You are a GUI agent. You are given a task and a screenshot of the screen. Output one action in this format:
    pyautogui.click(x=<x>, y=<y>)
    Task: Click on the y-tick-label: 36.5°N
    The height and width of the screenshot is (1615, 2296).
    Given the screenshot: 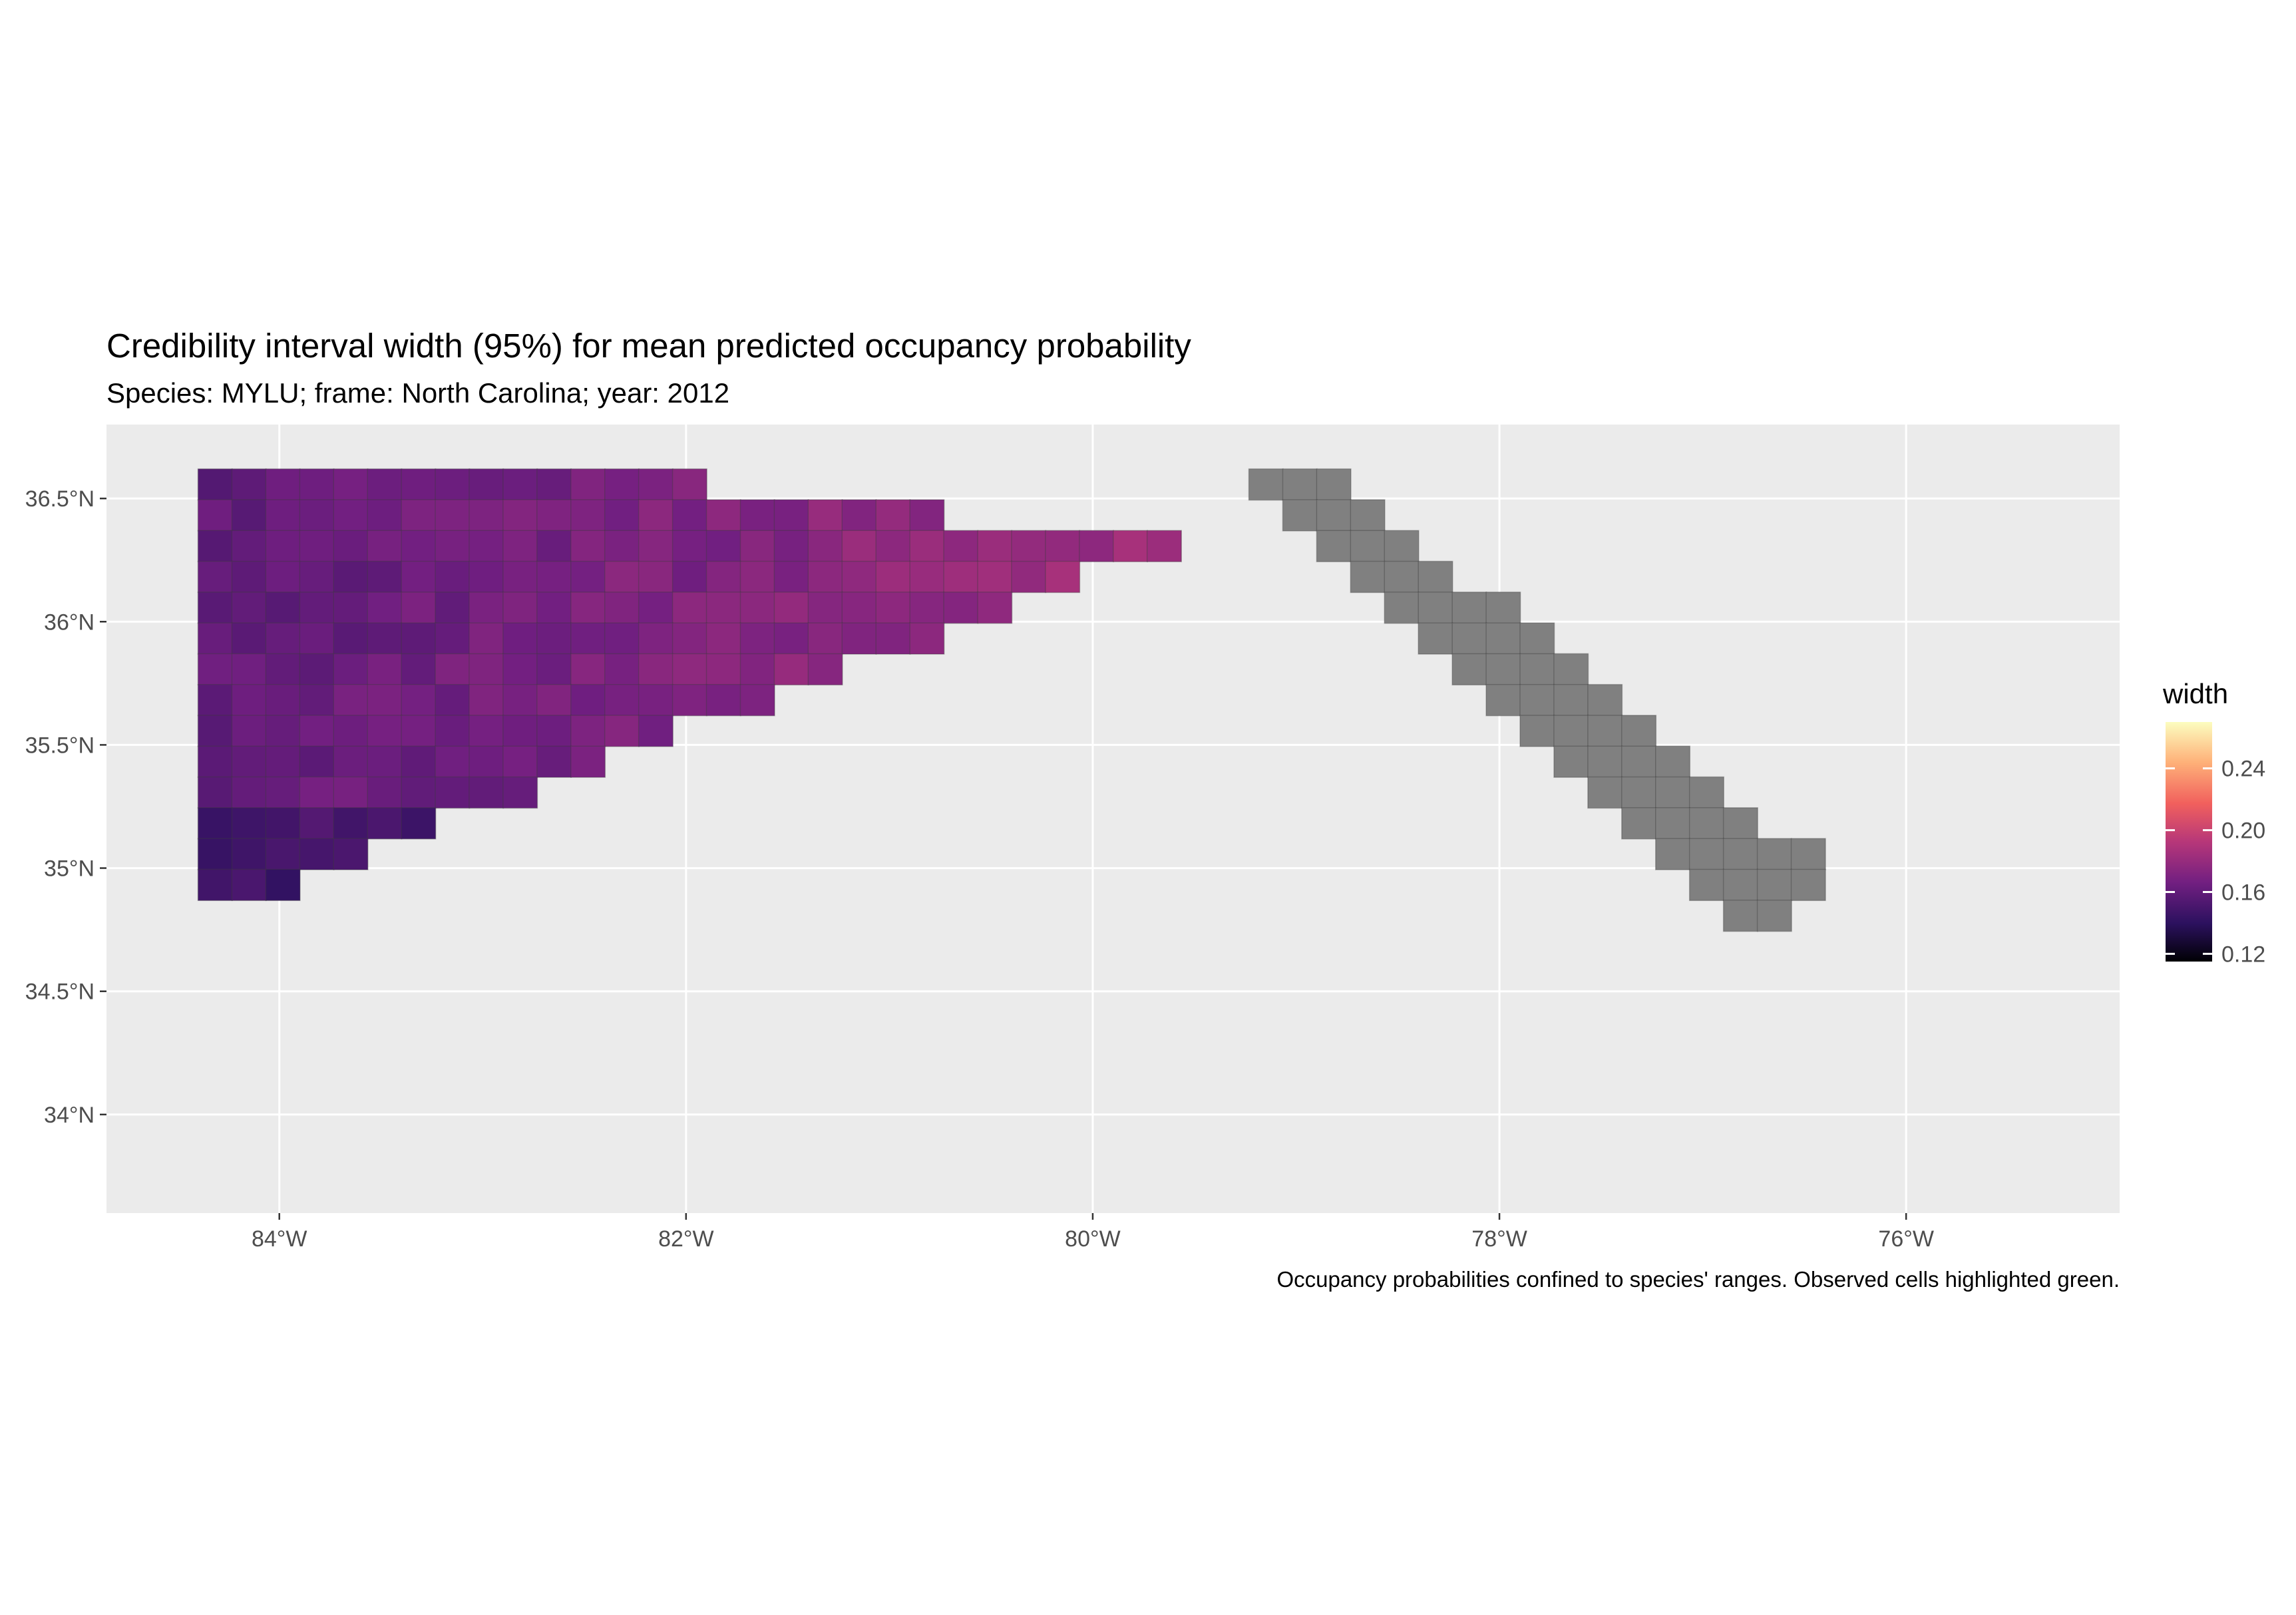 What is the action you would take?
    pyautogui.click(x=60, y=499)
    